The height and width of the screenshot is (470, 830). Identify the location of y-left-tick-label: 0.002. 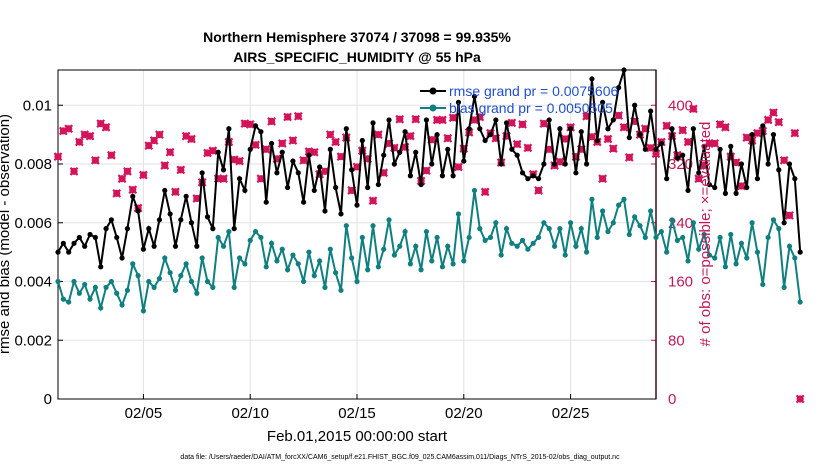
(33, 340).